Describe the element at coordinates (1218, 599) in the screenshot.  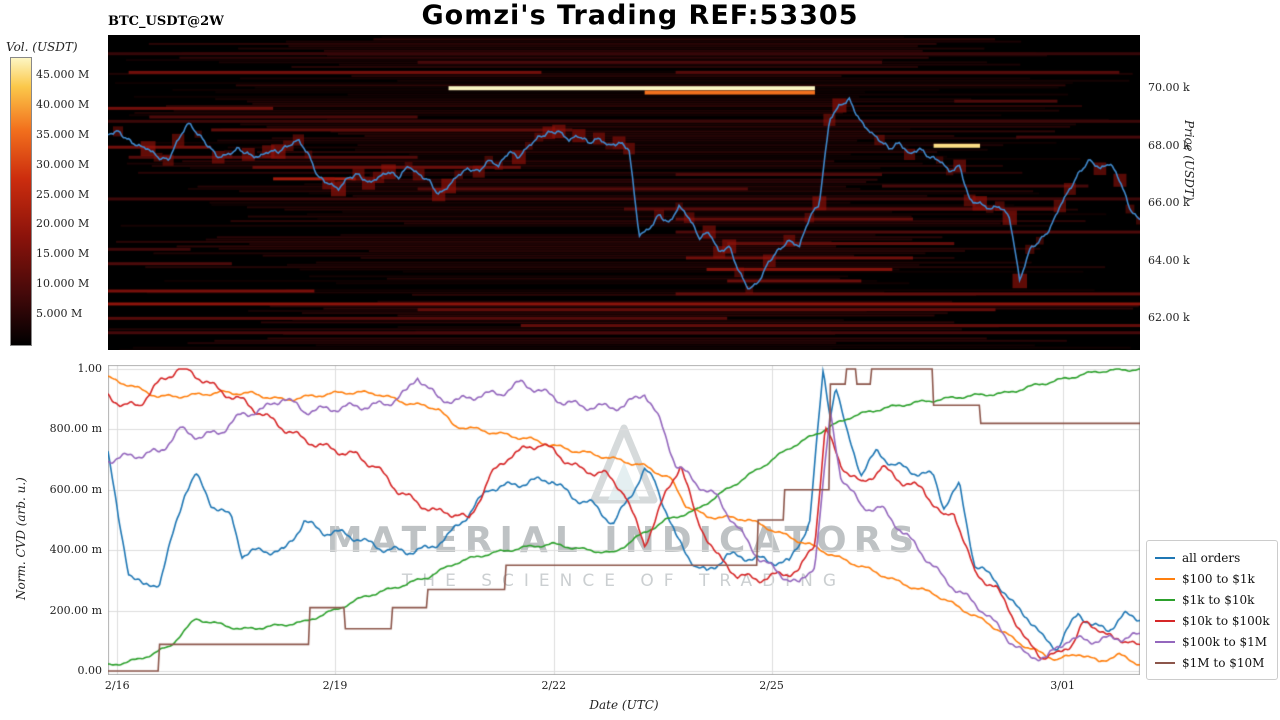
I see `legend-label: $1k to $10k` at that location.